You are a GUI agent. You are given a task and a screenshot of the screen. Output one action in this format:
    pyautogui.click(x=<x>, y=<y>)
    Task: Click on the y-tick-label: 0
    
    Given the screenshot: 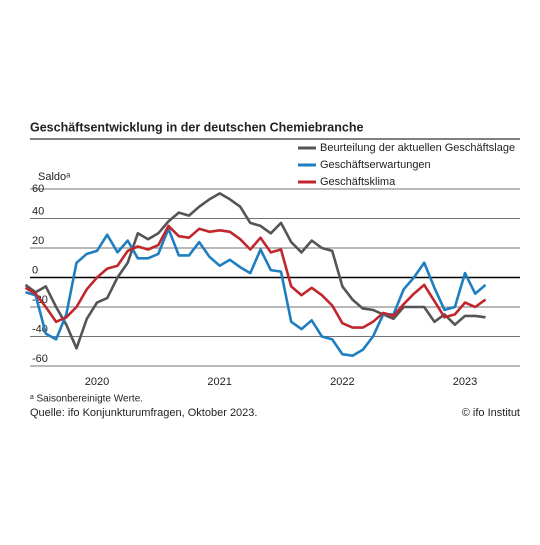 What is the action you would take?
    pyautogui.click(x=35, y=270)
    